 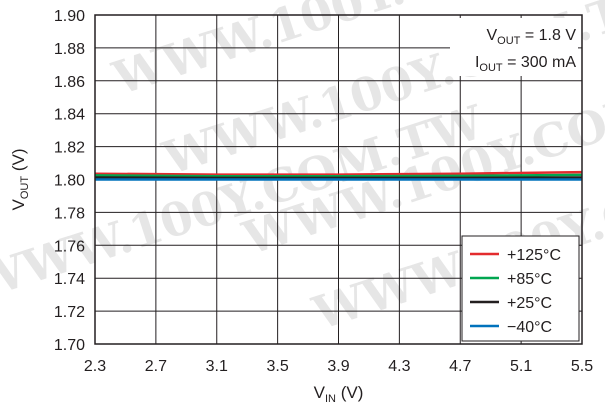 I want to click on legend: +125°C +85°C +25°C −40°C, so click(x=520, y=288).